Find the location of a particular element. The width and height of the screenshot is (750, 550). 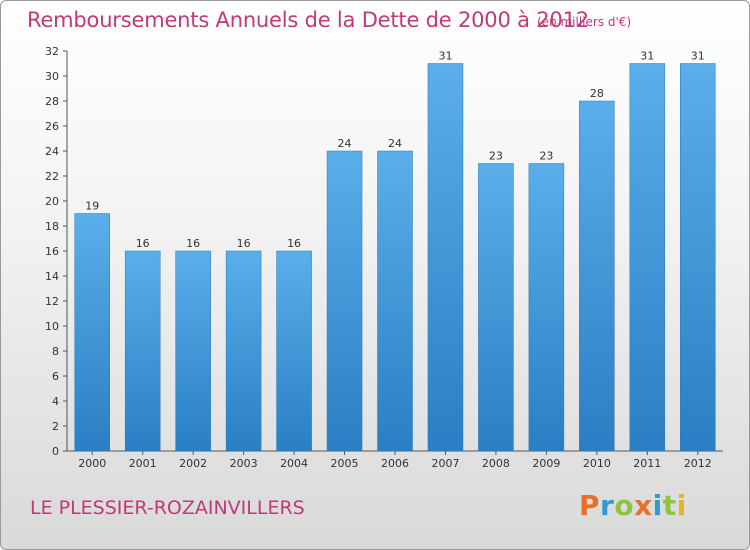

x-tick-label: 2003 is located at coordinates (244, 463).